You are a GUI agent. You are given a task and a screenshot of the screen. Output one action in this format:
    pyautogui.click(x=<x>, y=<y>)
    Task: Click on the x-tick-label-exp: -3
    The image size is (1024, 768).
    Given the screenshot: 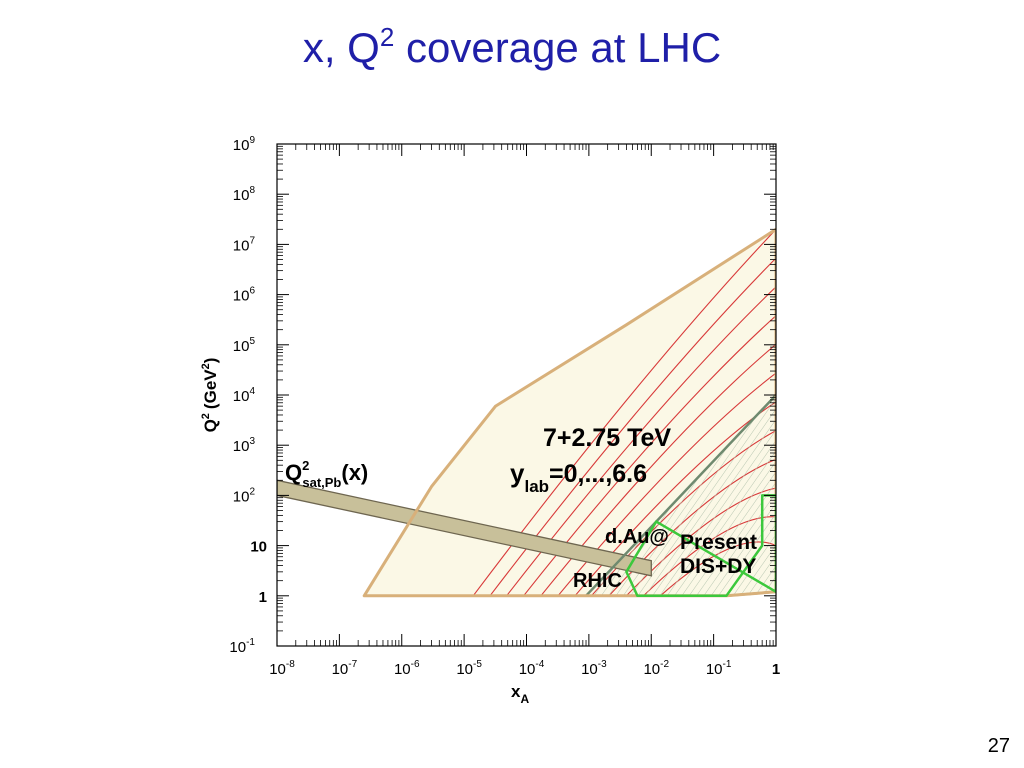 What is the action you would take?
    pyautogui.click(x=602, y=664)
    